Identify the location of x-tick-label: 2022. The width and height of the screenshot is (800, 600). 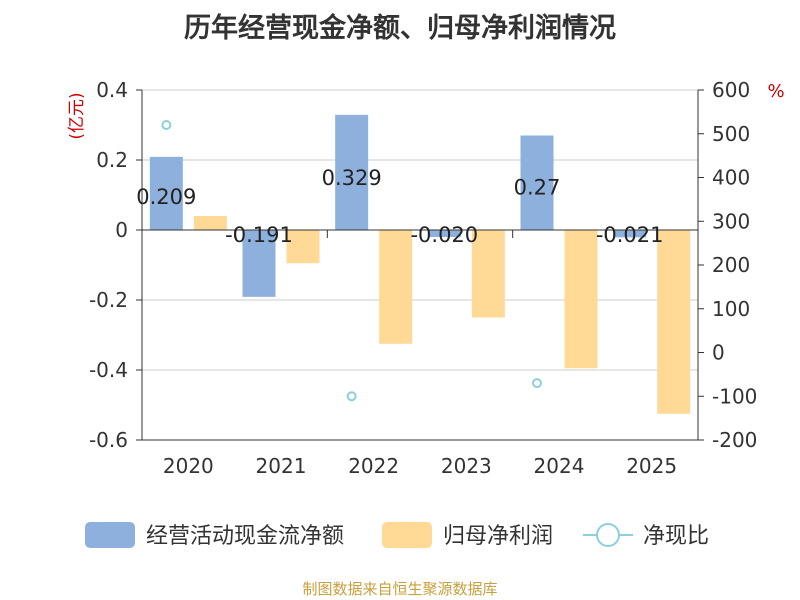
(373, 466).